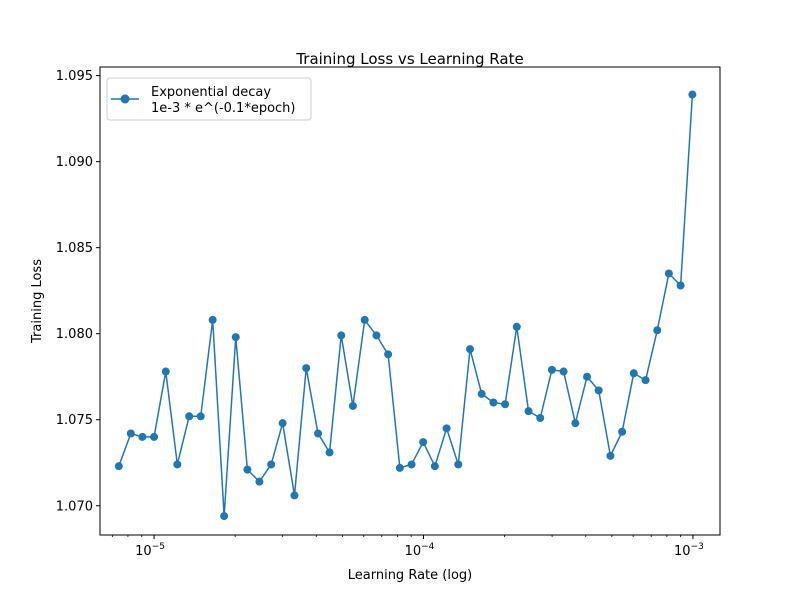 The height and width of the screenshot is (600, 800). I want to click on y-tick-label: 1.095, so click(74, 76).